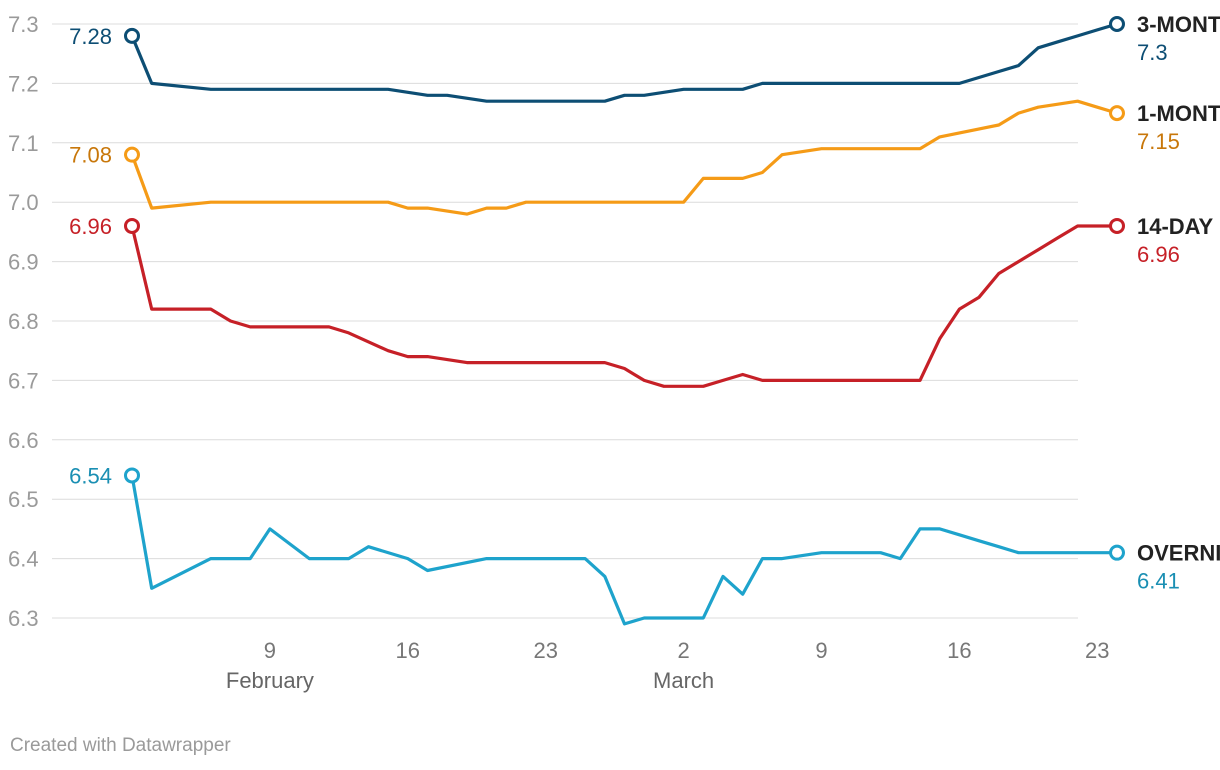 The height and width of the screenshot is (770, 1220). I want to click on start-value-label-3-month: 7.28, so click(90, 36).